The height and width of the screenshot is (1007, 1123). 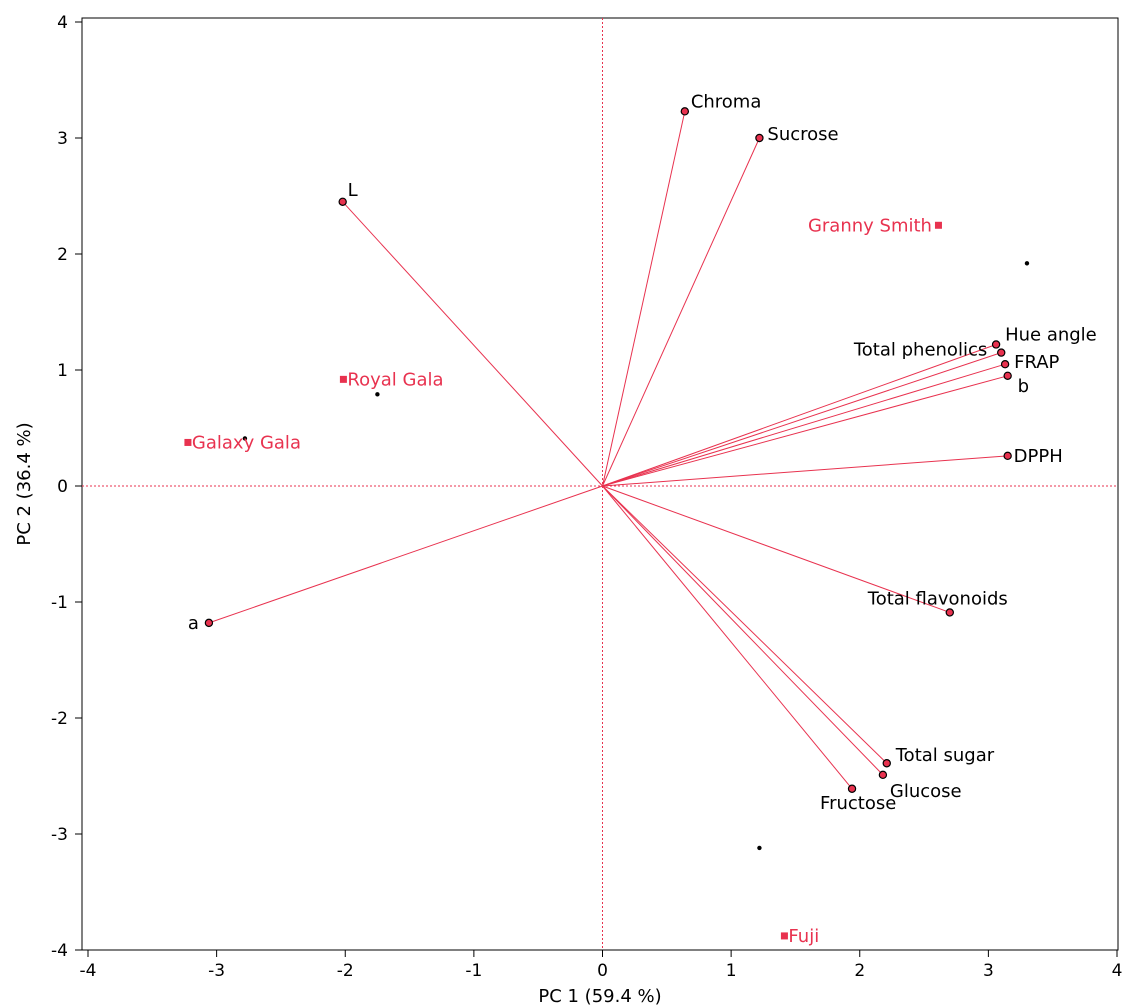 What do you see at coordinates (59, 603) in the screenshot?
I see `y-tick-label: -1` at bounding box center [59, 603].